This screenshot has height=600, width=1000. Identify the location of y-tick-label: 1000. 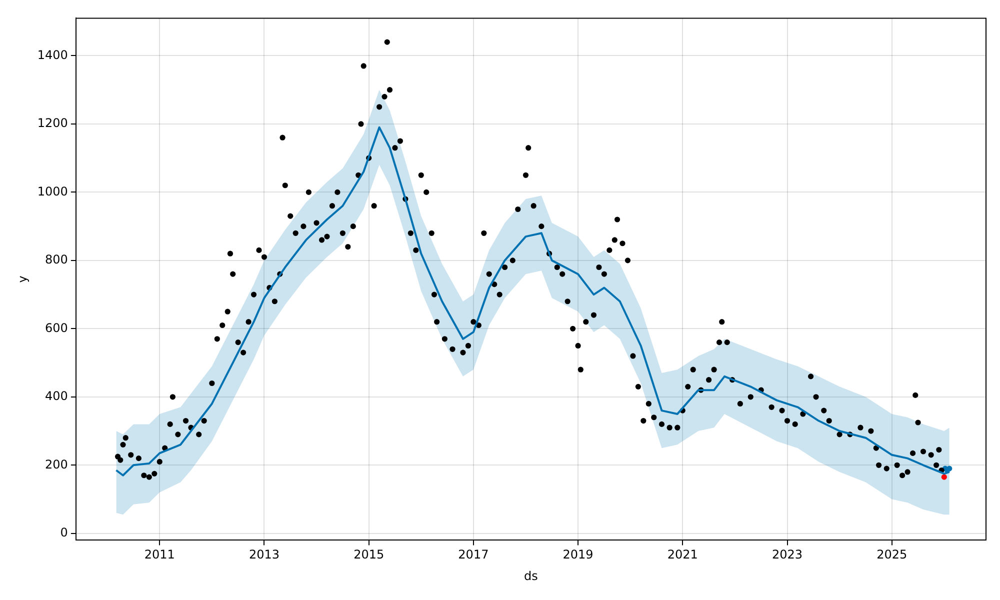
(52, 191).